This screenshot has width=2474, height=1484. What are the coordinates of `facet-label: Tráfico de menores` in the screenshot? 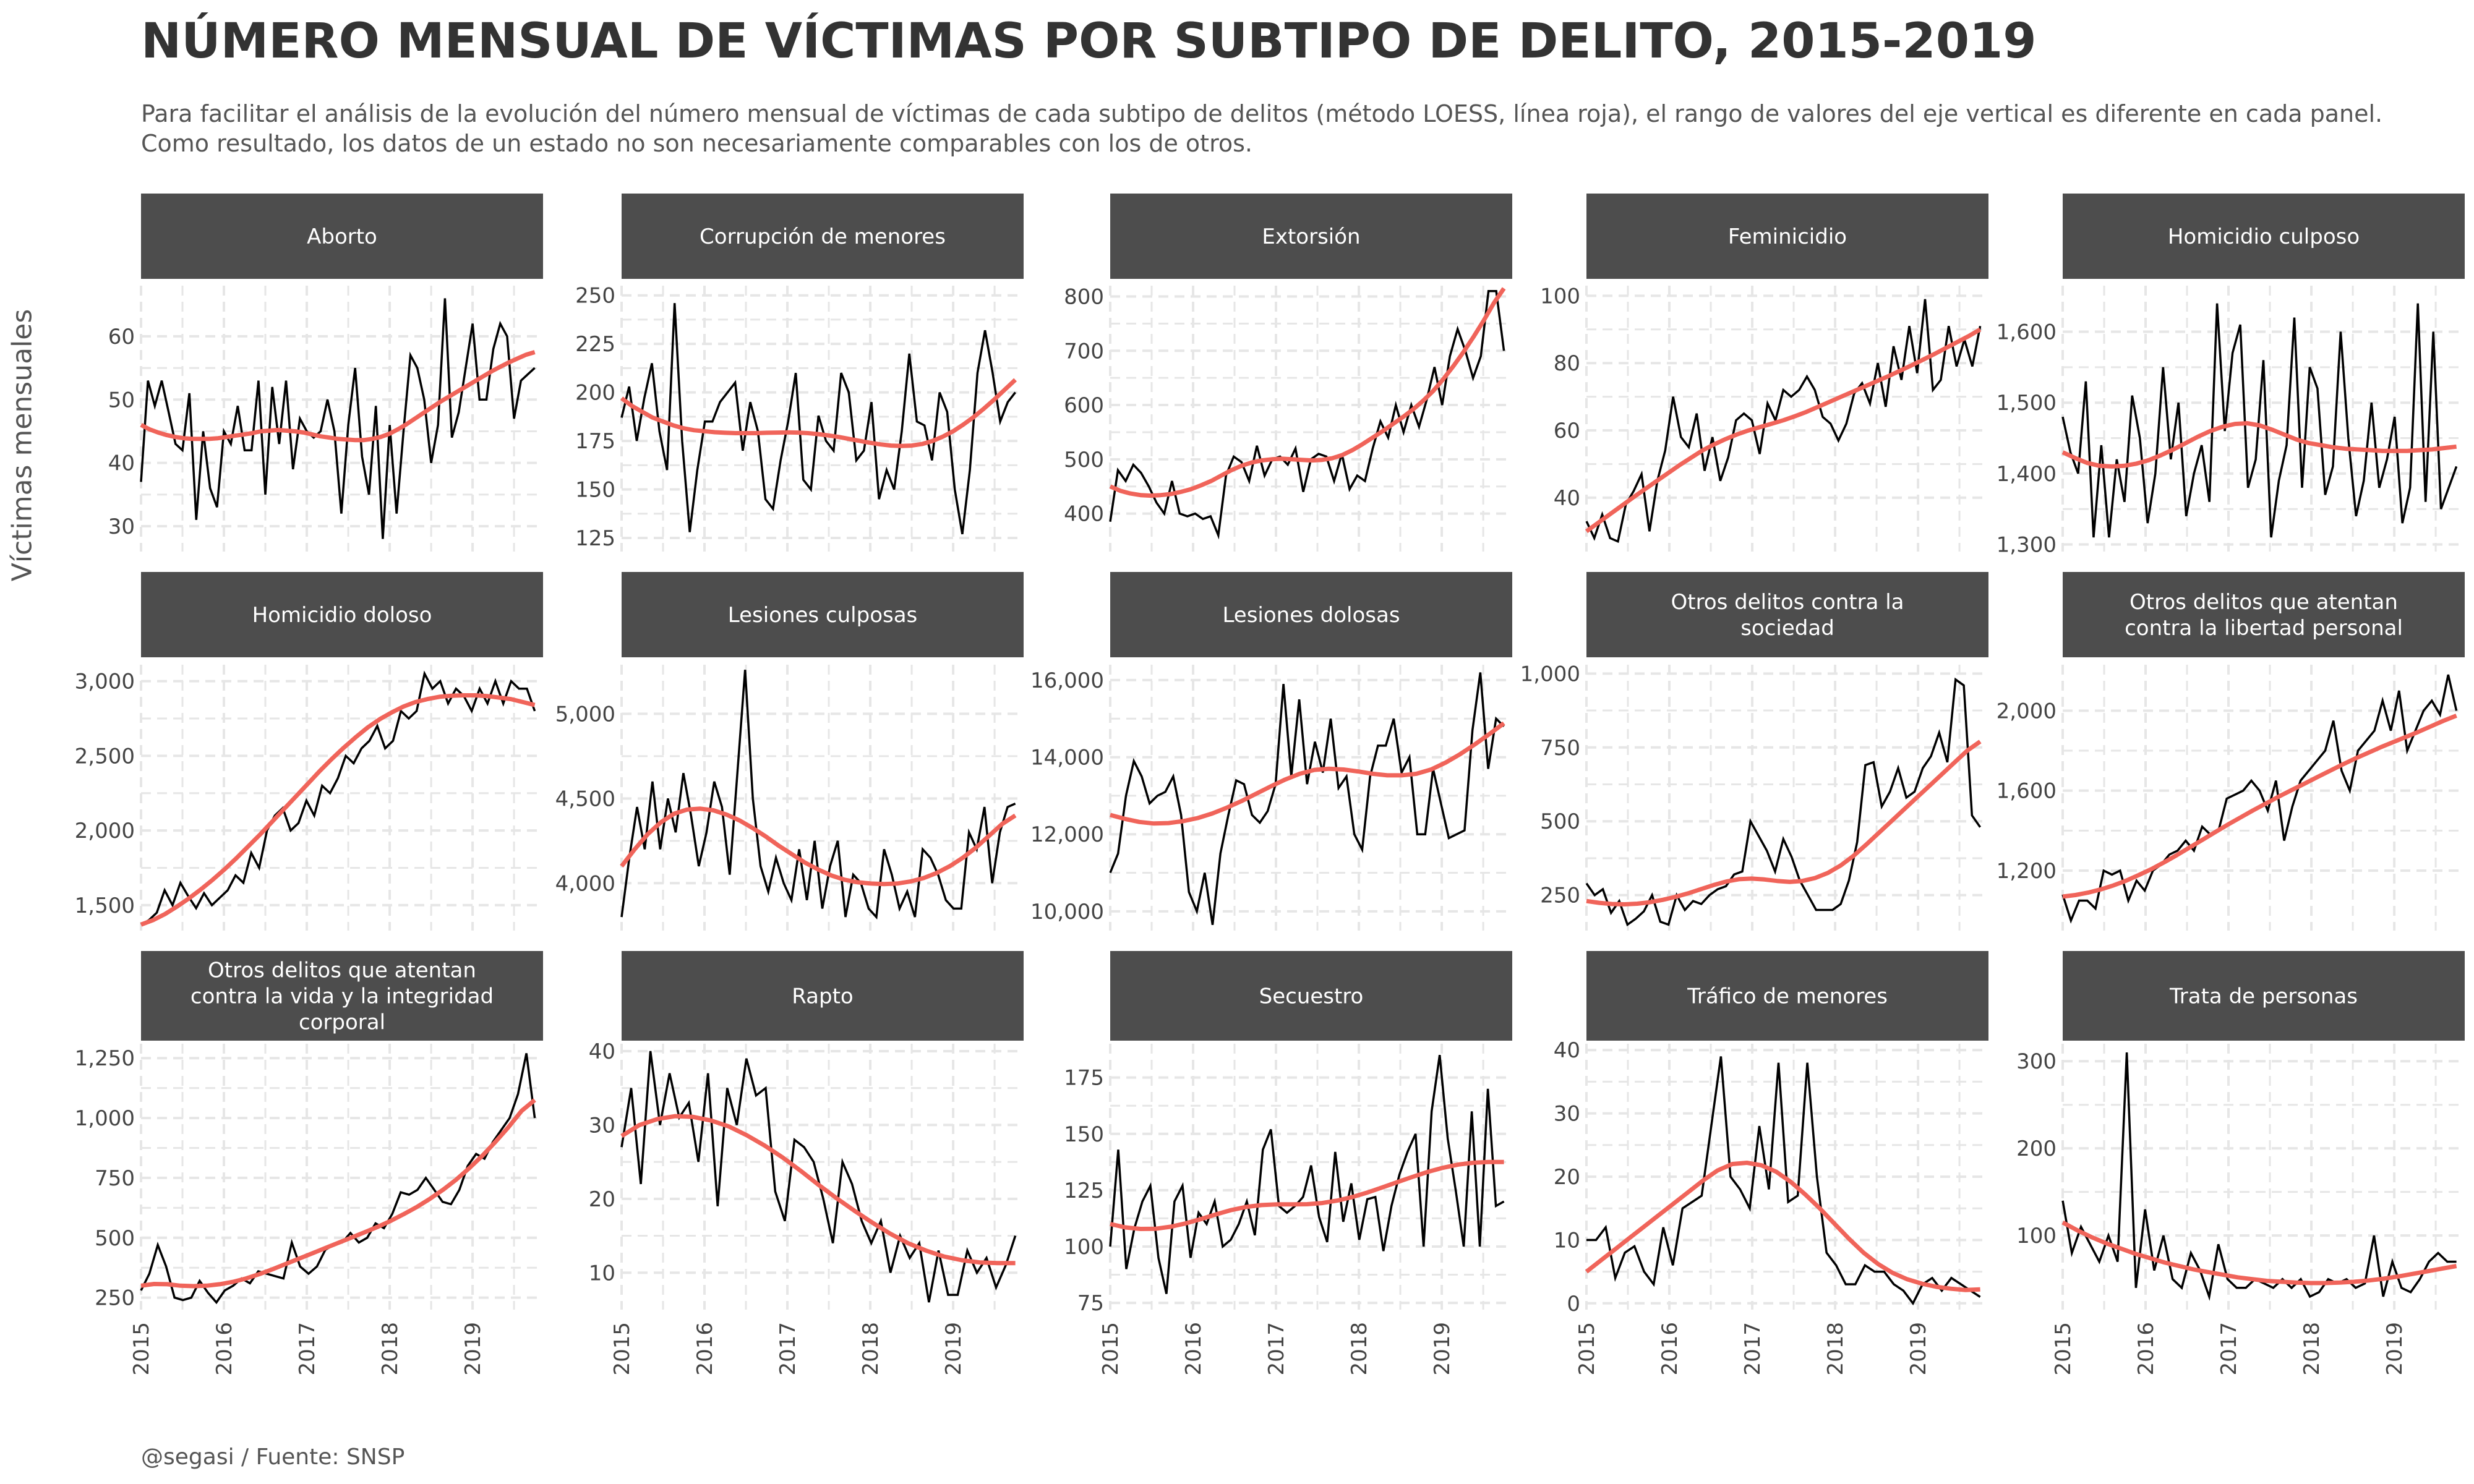 It's located at (1787, 996).